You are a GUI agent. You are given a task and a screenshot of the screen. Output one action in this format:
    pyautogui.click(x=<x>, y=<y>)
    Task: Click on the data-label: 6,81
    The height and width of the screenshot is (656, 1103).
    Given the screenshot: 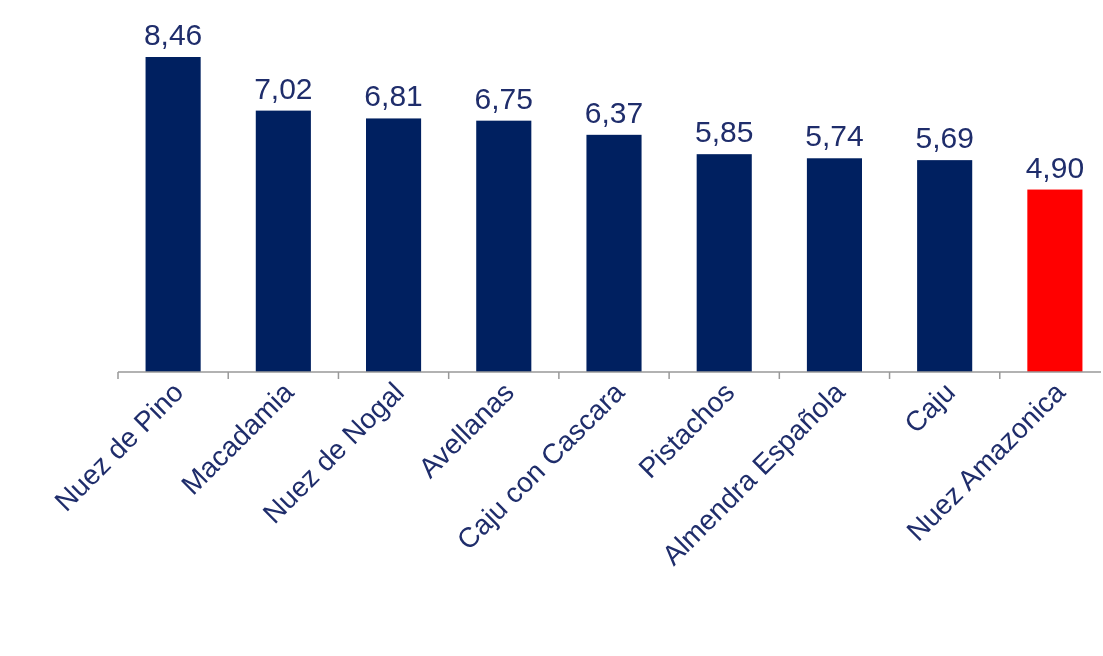 What is the action you would take?
    pyautogui.click(x=393, y=96)
    